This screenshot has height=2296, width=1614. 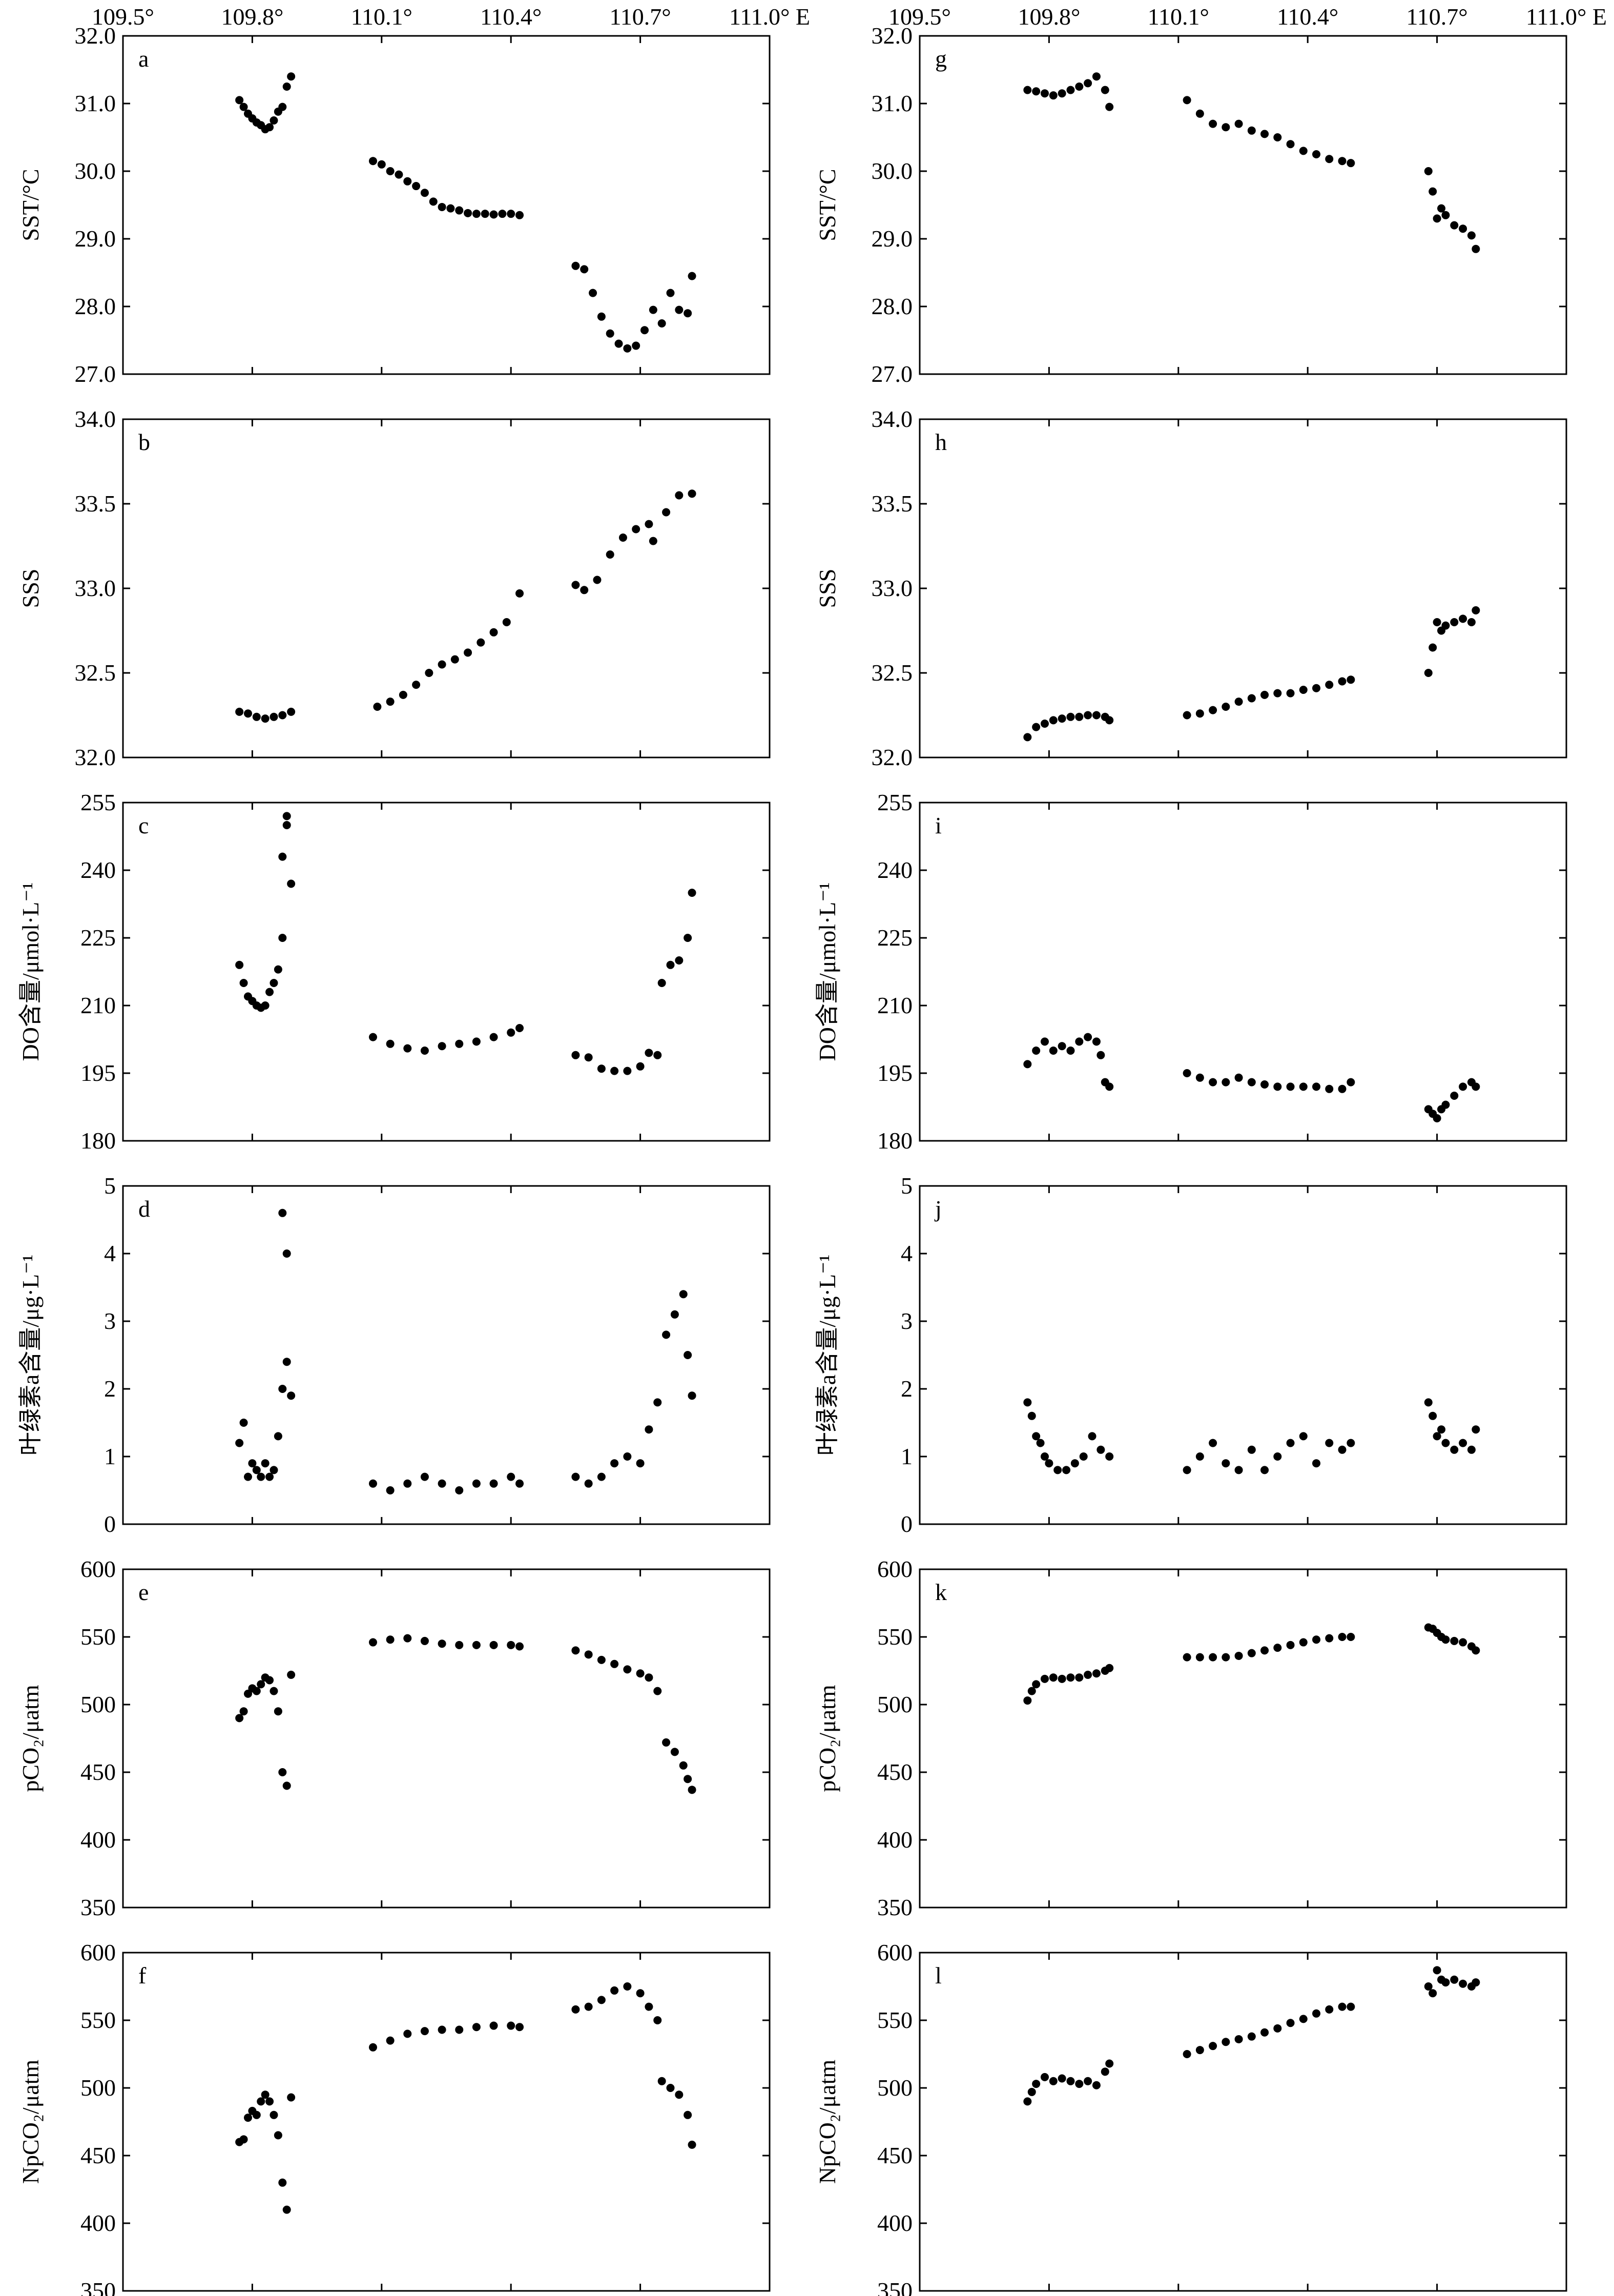 I want to click on x-tick-label: 109.5°, so click(x=123, y=17).